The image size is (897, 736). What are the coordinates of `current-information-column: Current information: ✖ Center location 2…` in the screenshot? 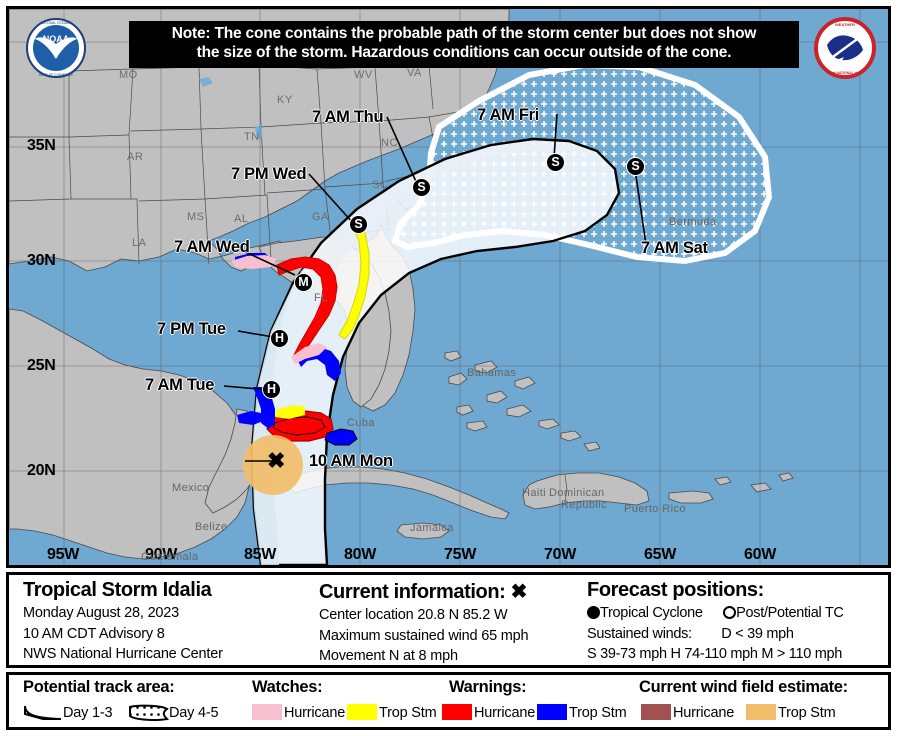 It's located at (424, 623).